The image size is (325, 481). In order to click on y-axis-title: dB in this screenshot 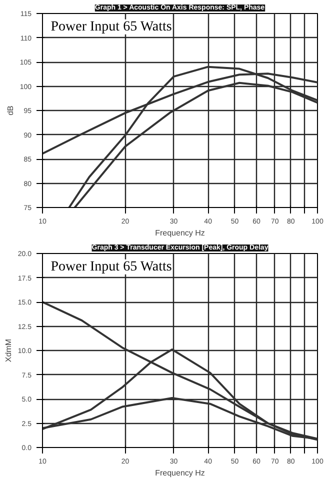, I will do `click(10, 111)`.